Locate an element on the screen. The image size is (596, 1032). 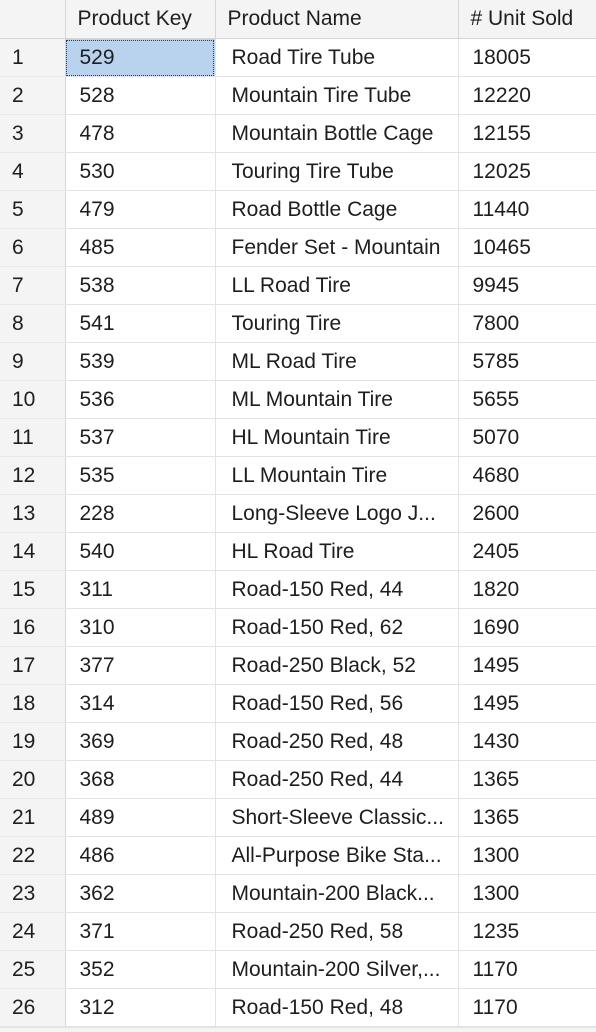
cell-product-key: 535 is located at coordinates (140, 475).